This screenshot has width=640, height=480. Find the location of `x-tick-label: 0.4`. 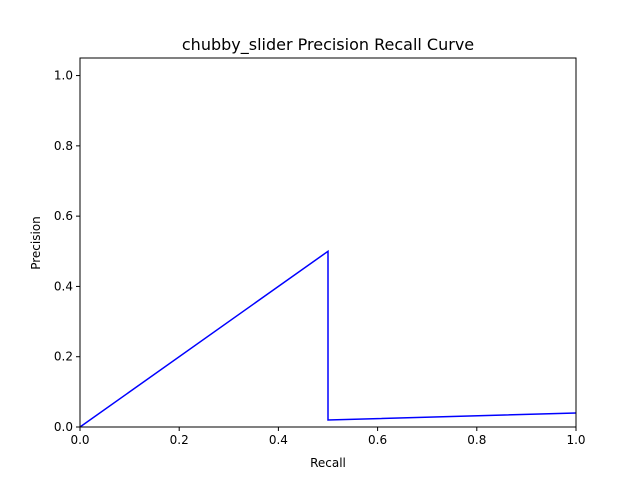

x-tick-label: 0.4 is located at coordinates (278, 440).